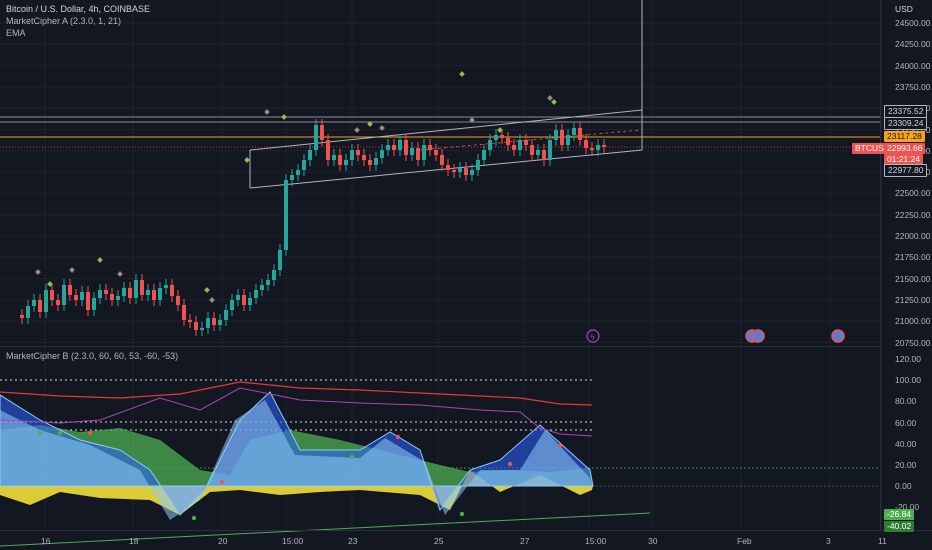  I want to click on osc-tick: 20.00, so click(906, 465).